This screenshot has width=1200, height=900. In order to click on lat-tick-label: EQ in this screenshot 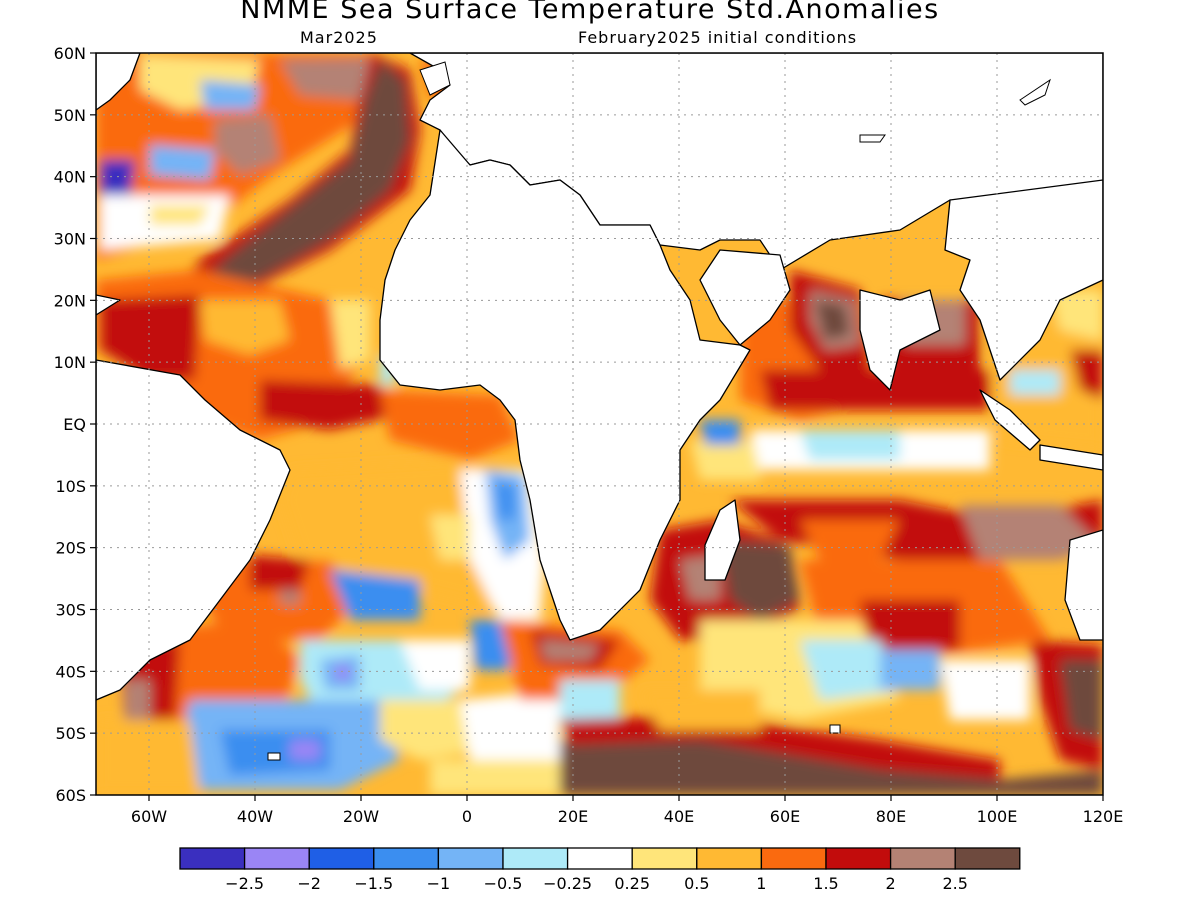, I will do `click(74, 424)`.